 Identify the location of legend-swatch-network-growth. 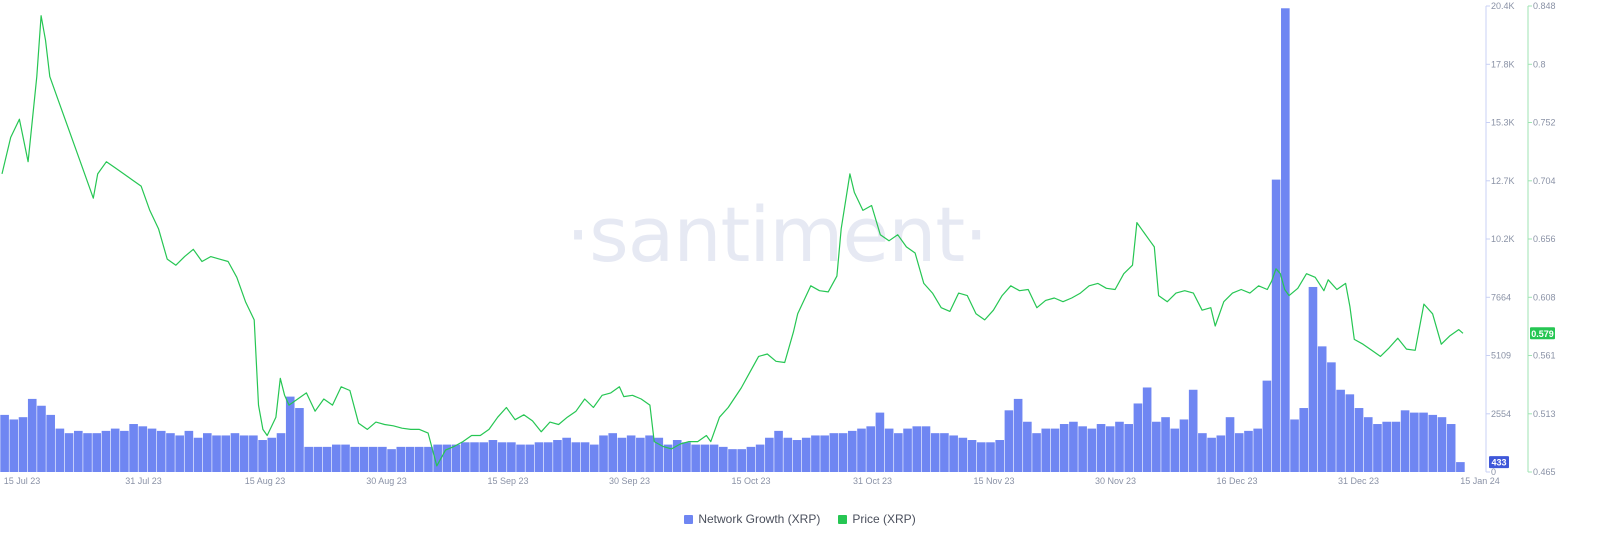
(689, 519).